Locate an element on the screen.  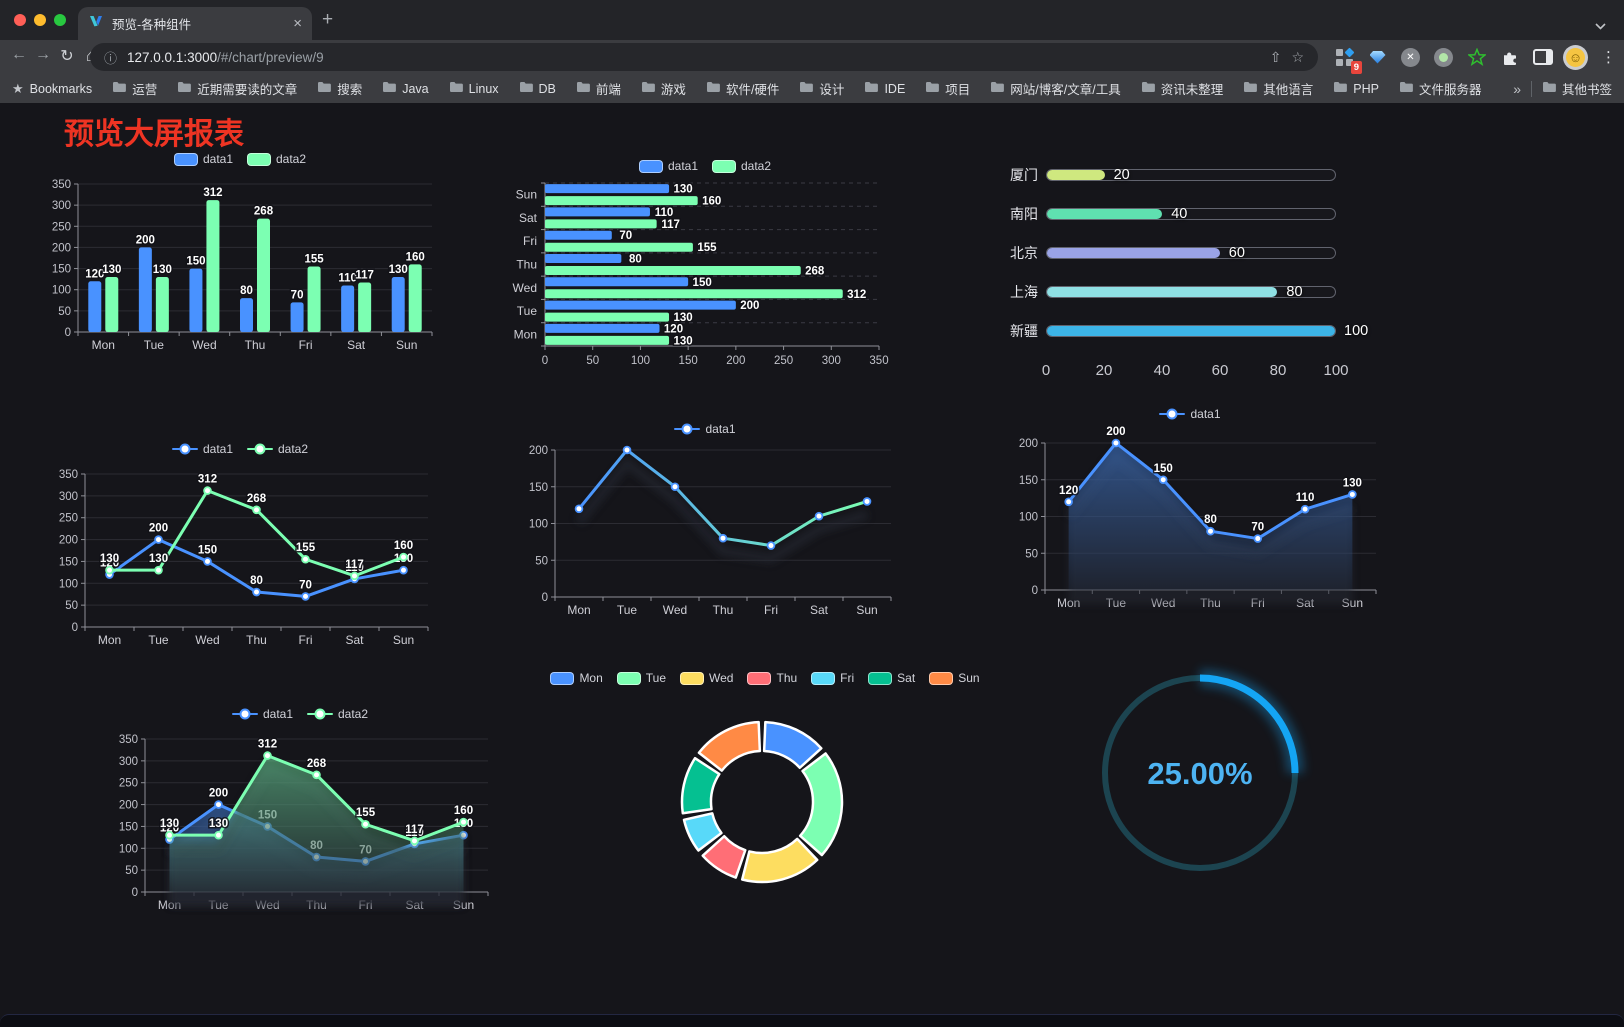
side-panel-icon is located at coordinates (1542, 57).